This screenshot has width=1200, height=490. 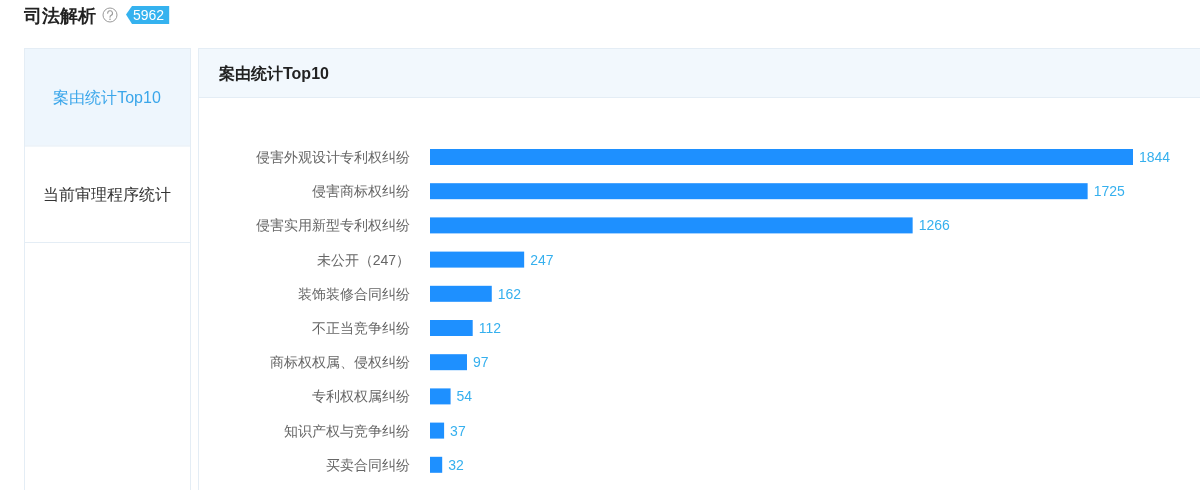 What do you see at coordinates (481, 362) in the screenshot?
I see `data-label: 97` at bounding box center [481, 362].